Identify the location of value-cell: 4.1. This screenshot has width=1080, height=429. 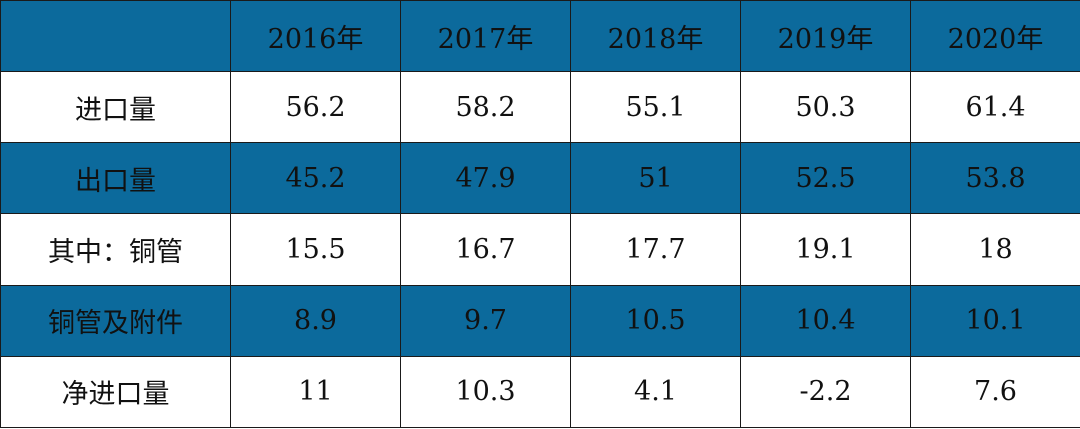
(655, 392).